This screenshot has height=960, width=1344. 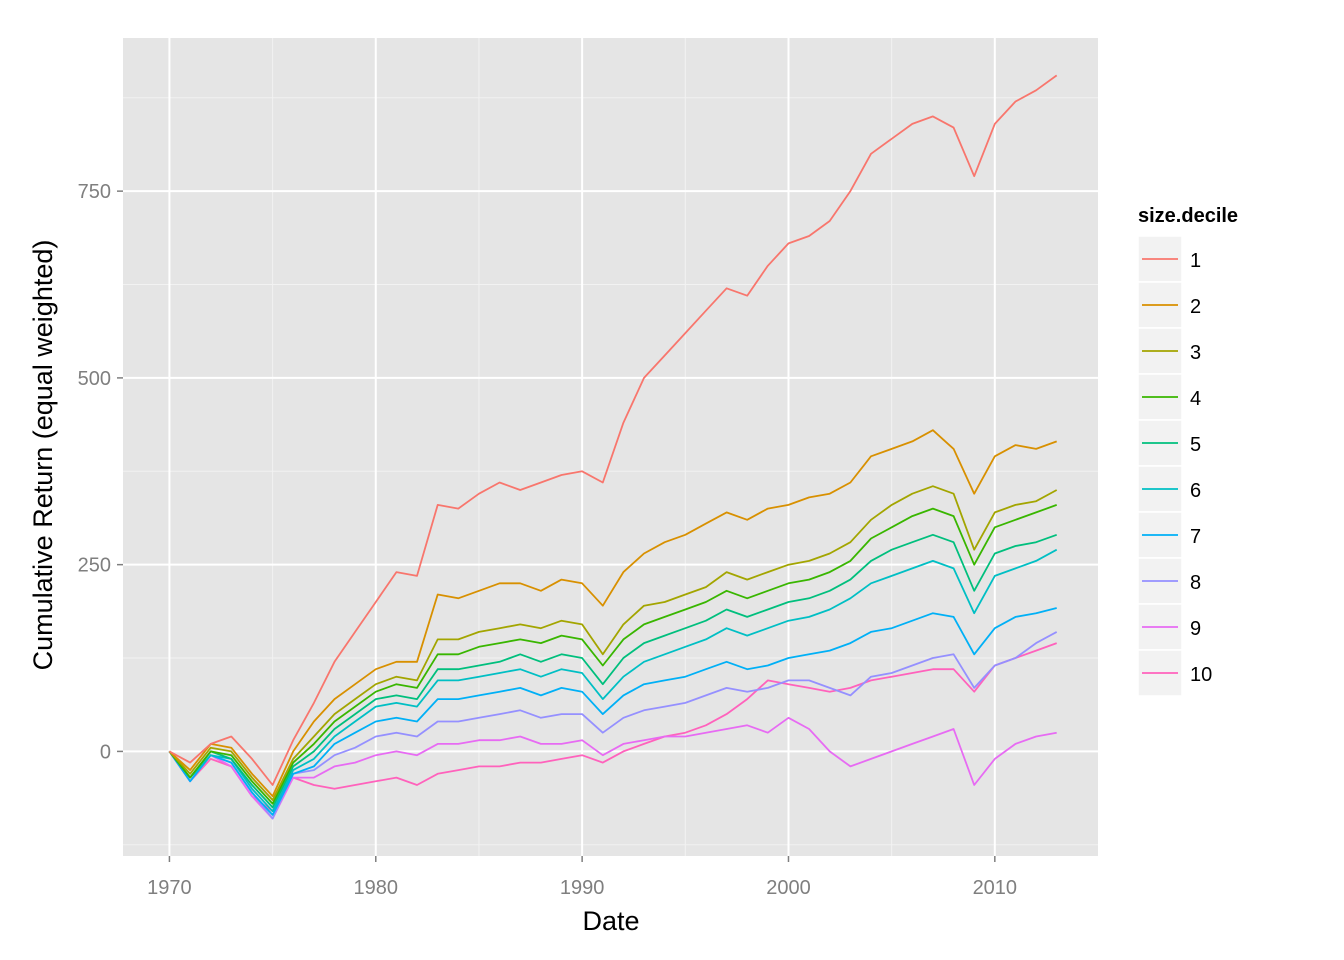 I want to click on legend-label: 2, so click(x=1195, y=307).